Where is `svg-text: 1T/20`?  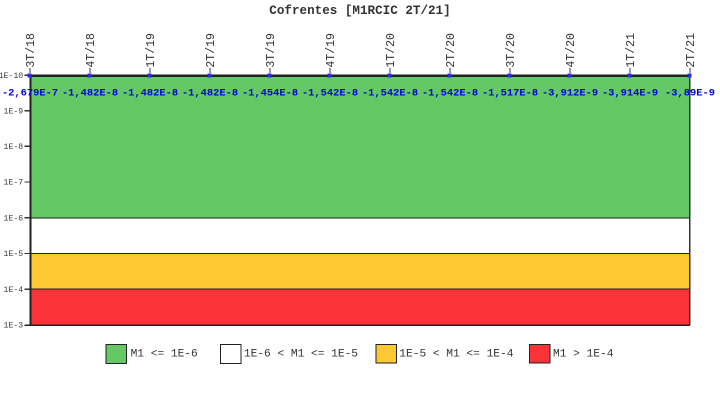 svg-text: 1T/20 is located at coordinates (391, 50).